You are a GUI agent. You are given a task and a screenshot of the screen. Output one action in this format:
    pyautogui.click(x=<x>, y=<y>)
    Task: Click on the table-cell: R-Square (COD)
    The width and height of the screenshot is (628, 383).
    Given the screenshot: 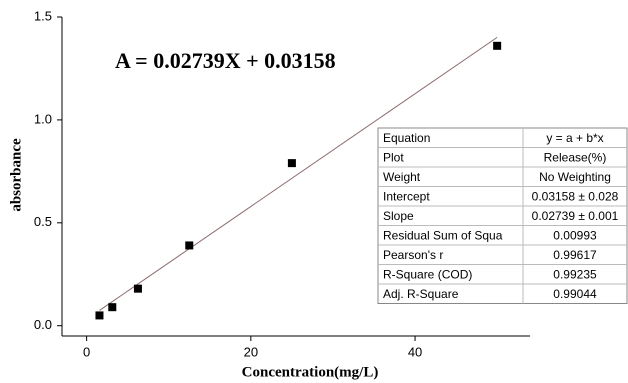 What is the action you would take?
    pyautogui.click(x=427, y=274)
    